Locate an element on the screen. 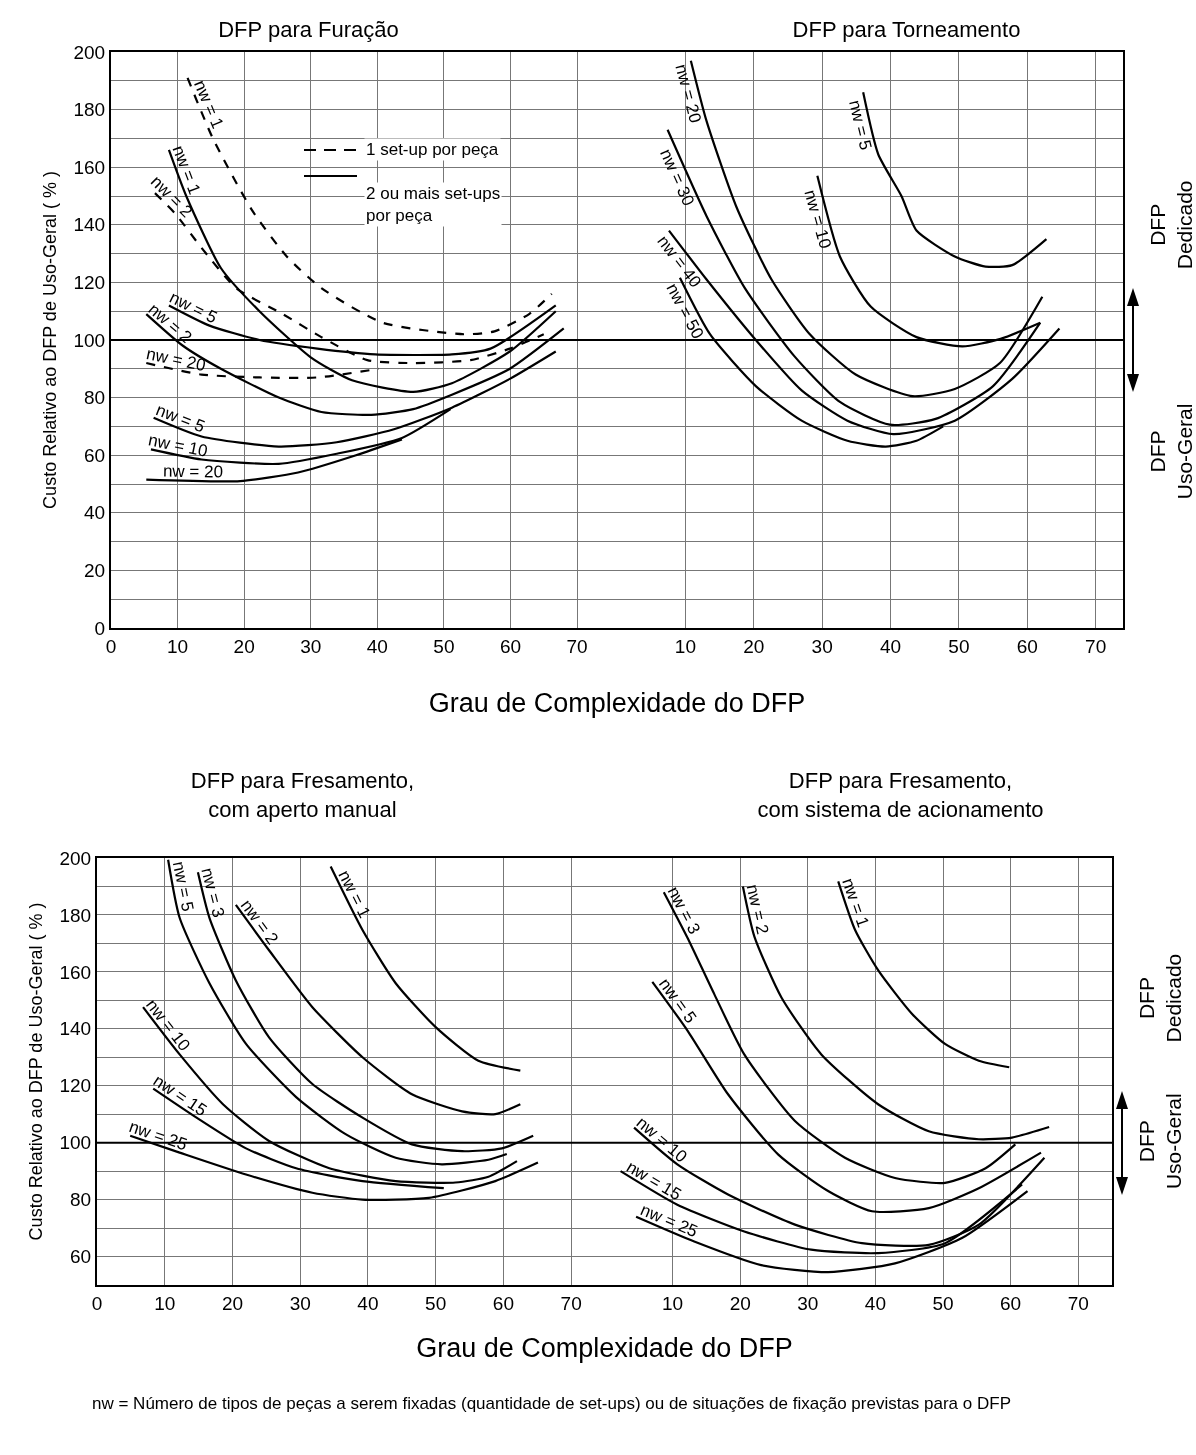 The image size is (1196, 1455). chart-title: DFP para Fresamento, com sistema de acionamento is located at coordinates (900, 795).